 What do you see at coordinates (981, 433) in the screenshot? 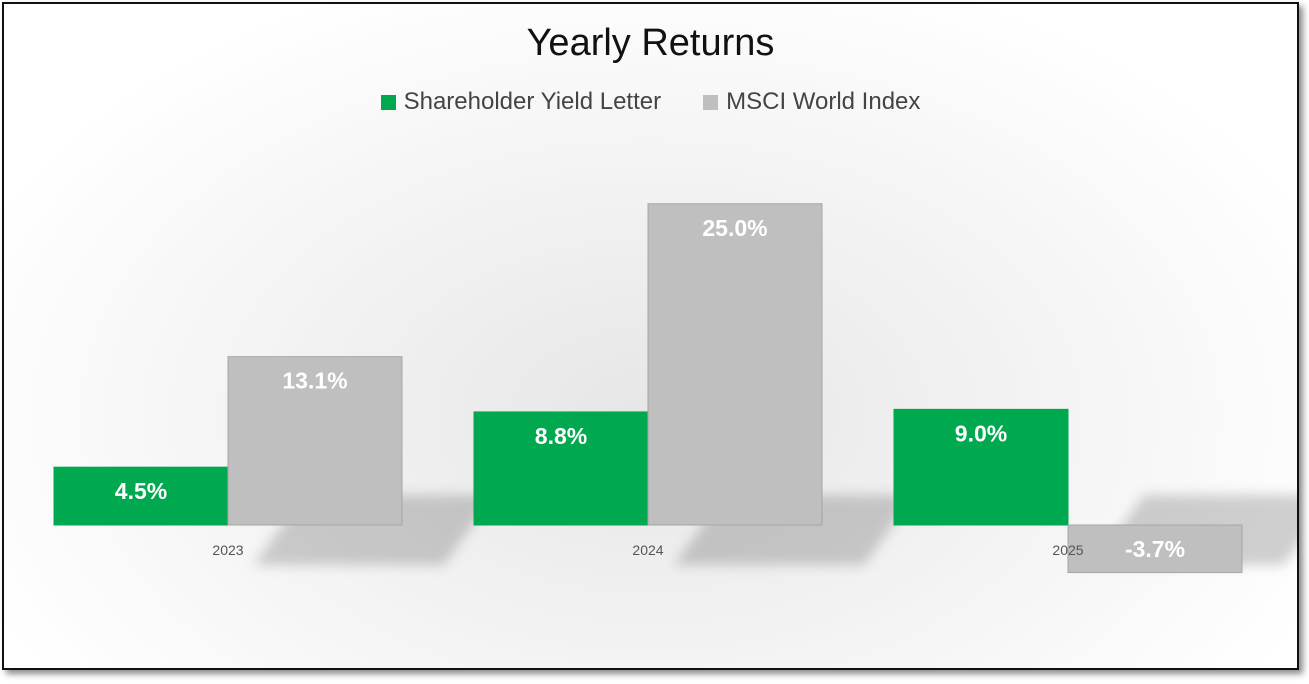
I see `data-label: 9.0%` at bounding box center [981, 433].